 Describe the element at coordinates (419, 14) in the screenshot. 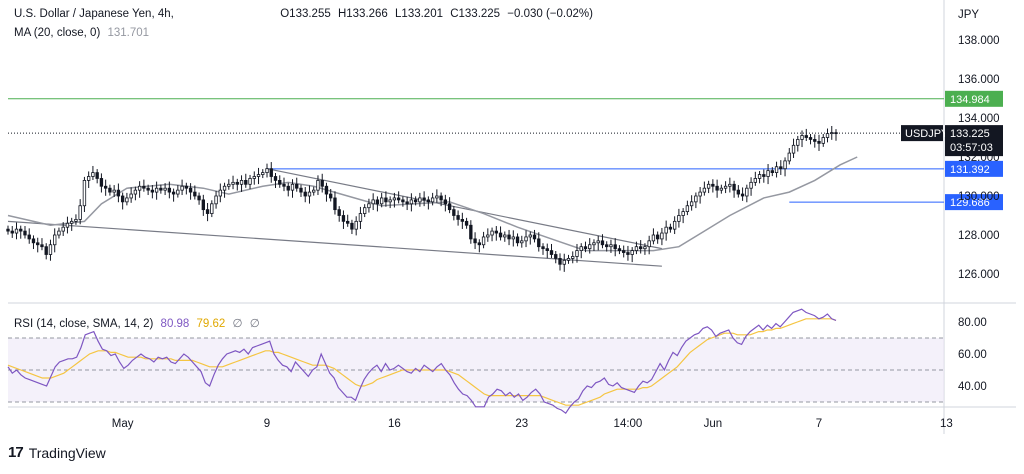

I see `low-value: L133.201` at that location.